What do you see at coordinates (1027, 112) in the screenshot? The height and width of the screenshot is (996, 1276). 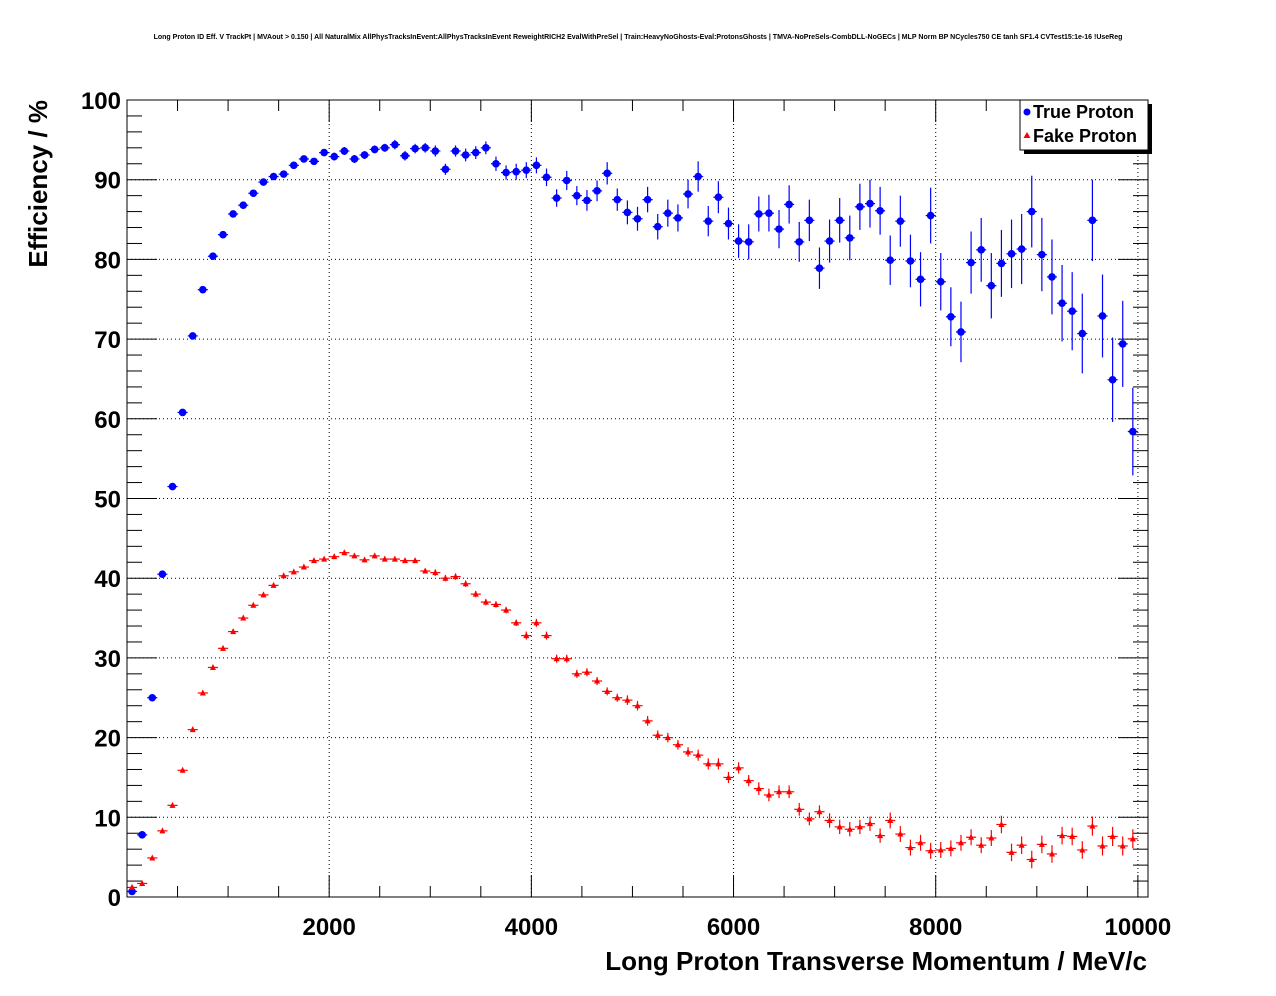 I see `legend-marker-true-proton` at bounding box center [1027, 112].